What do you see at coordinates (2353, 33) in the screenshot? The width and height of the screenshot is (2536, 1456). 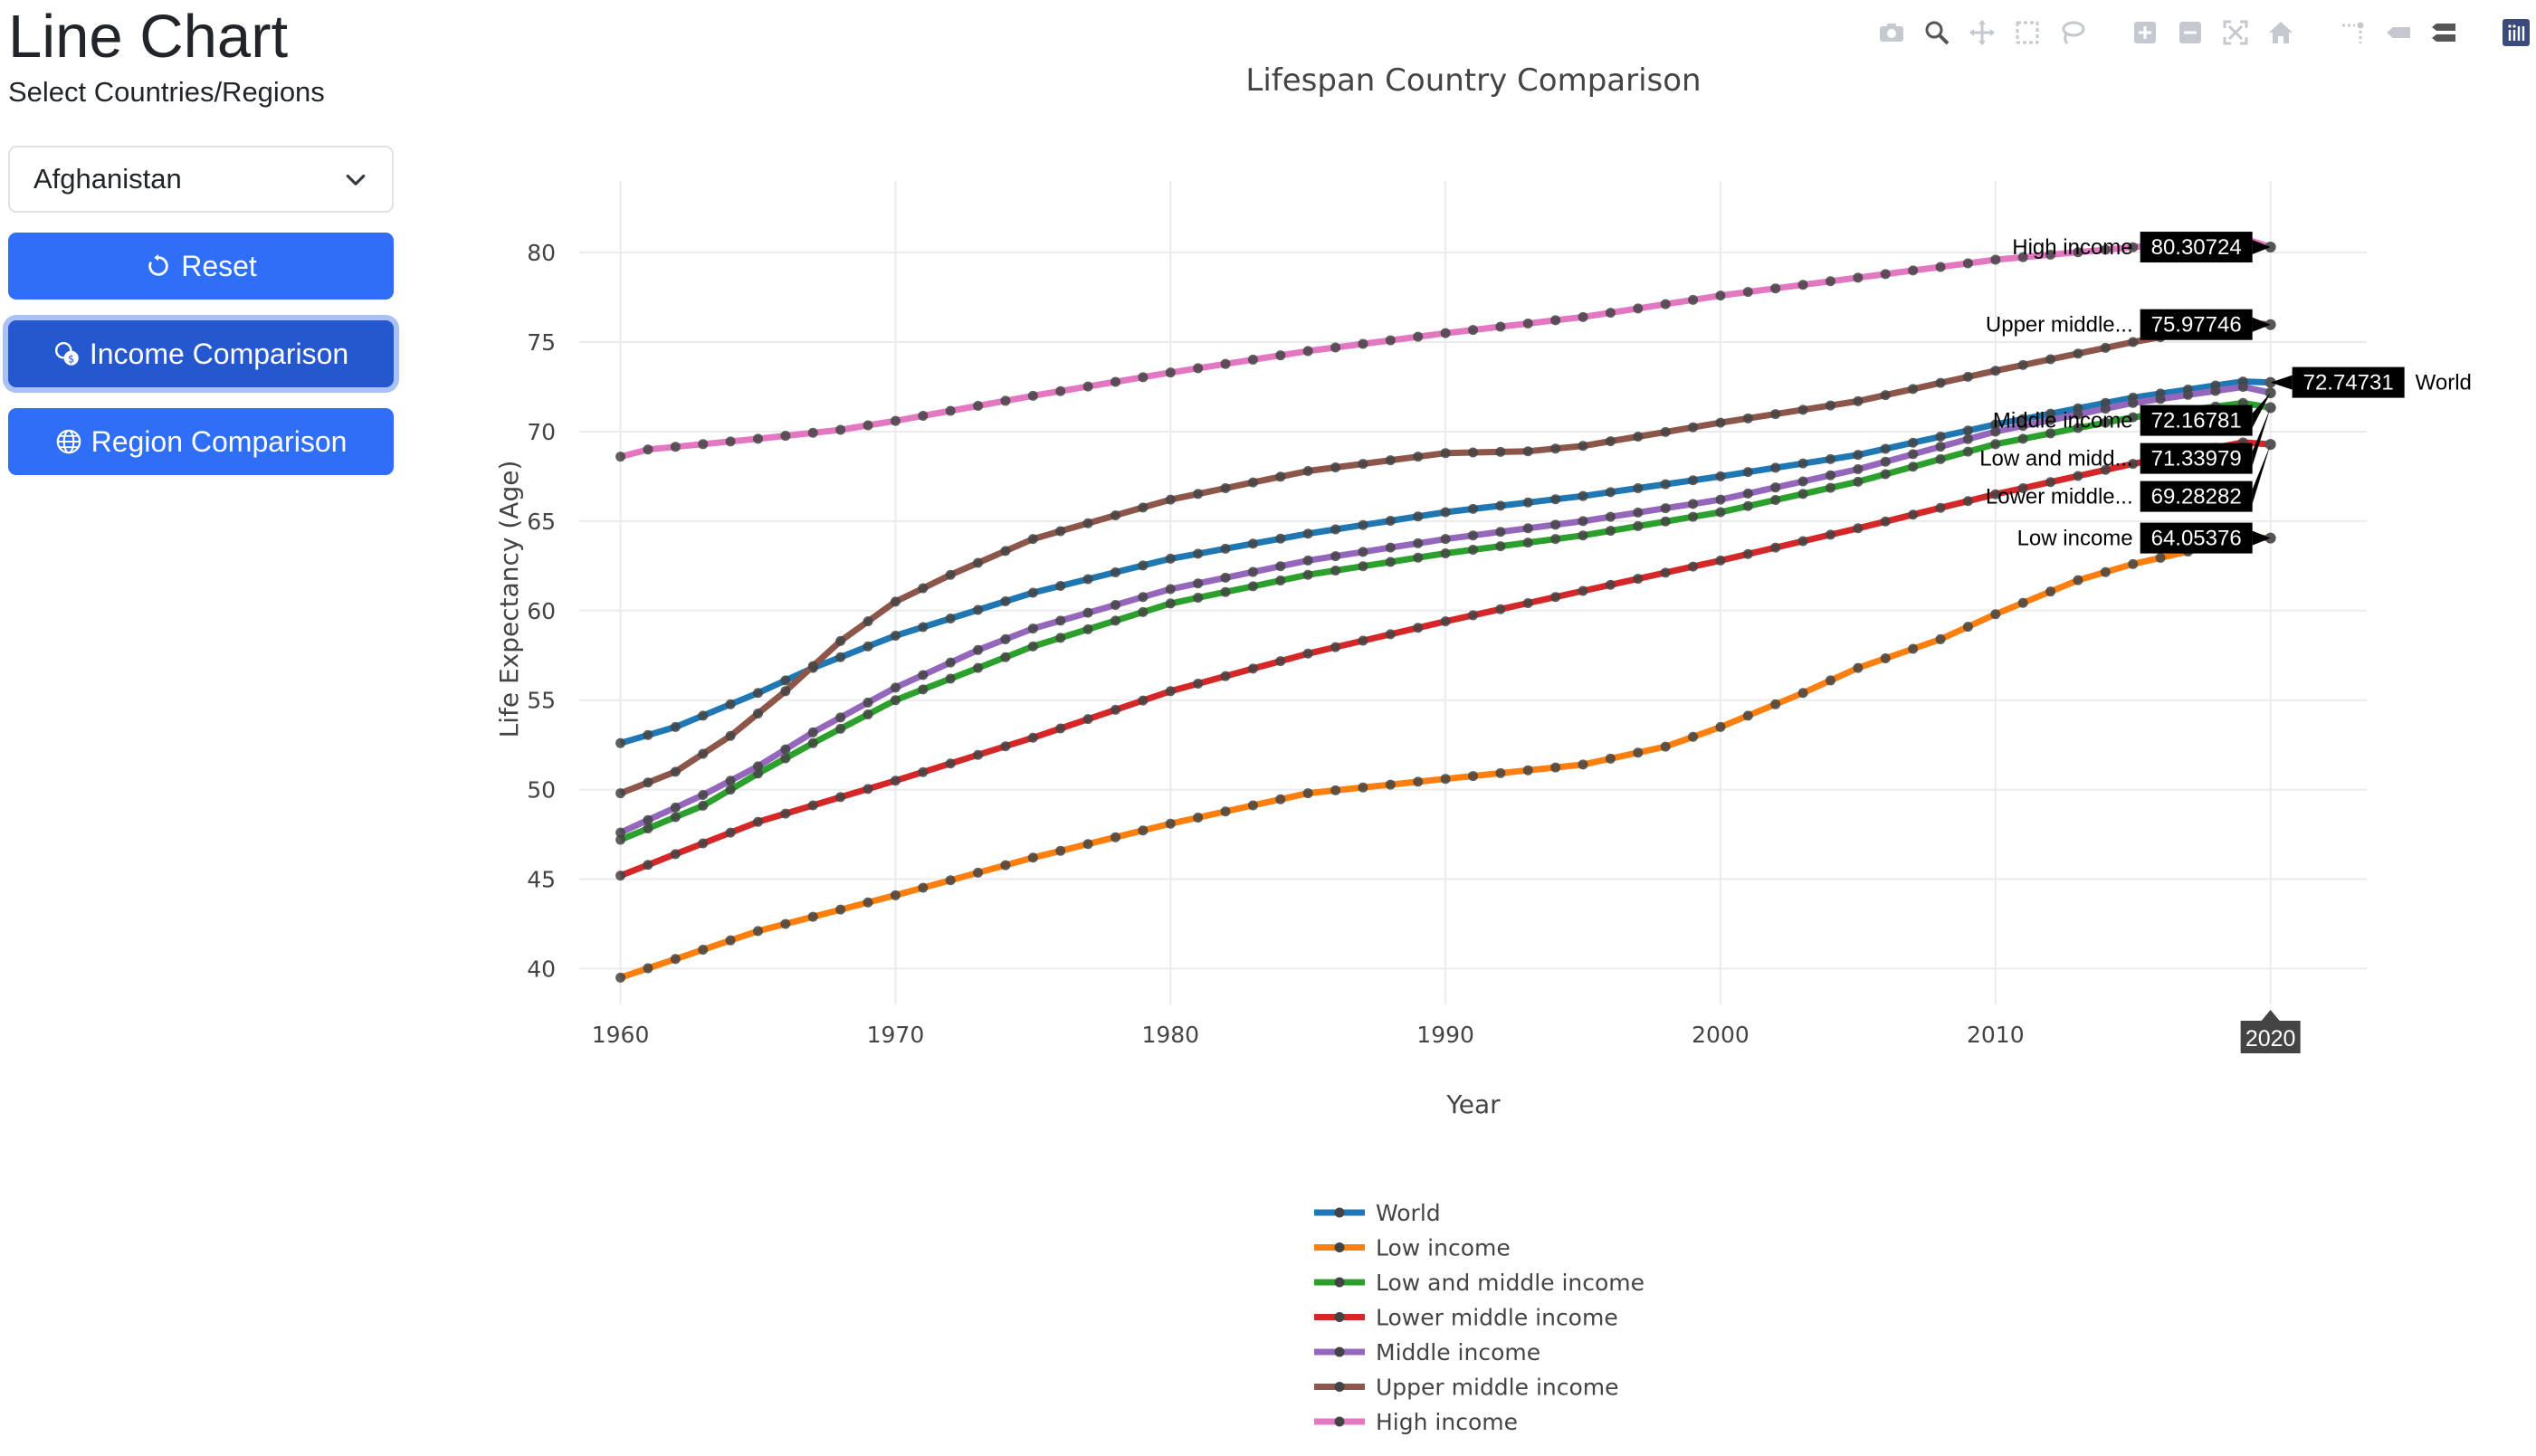 I see `spike-lines-icon` at bounding box center [2353, 33].